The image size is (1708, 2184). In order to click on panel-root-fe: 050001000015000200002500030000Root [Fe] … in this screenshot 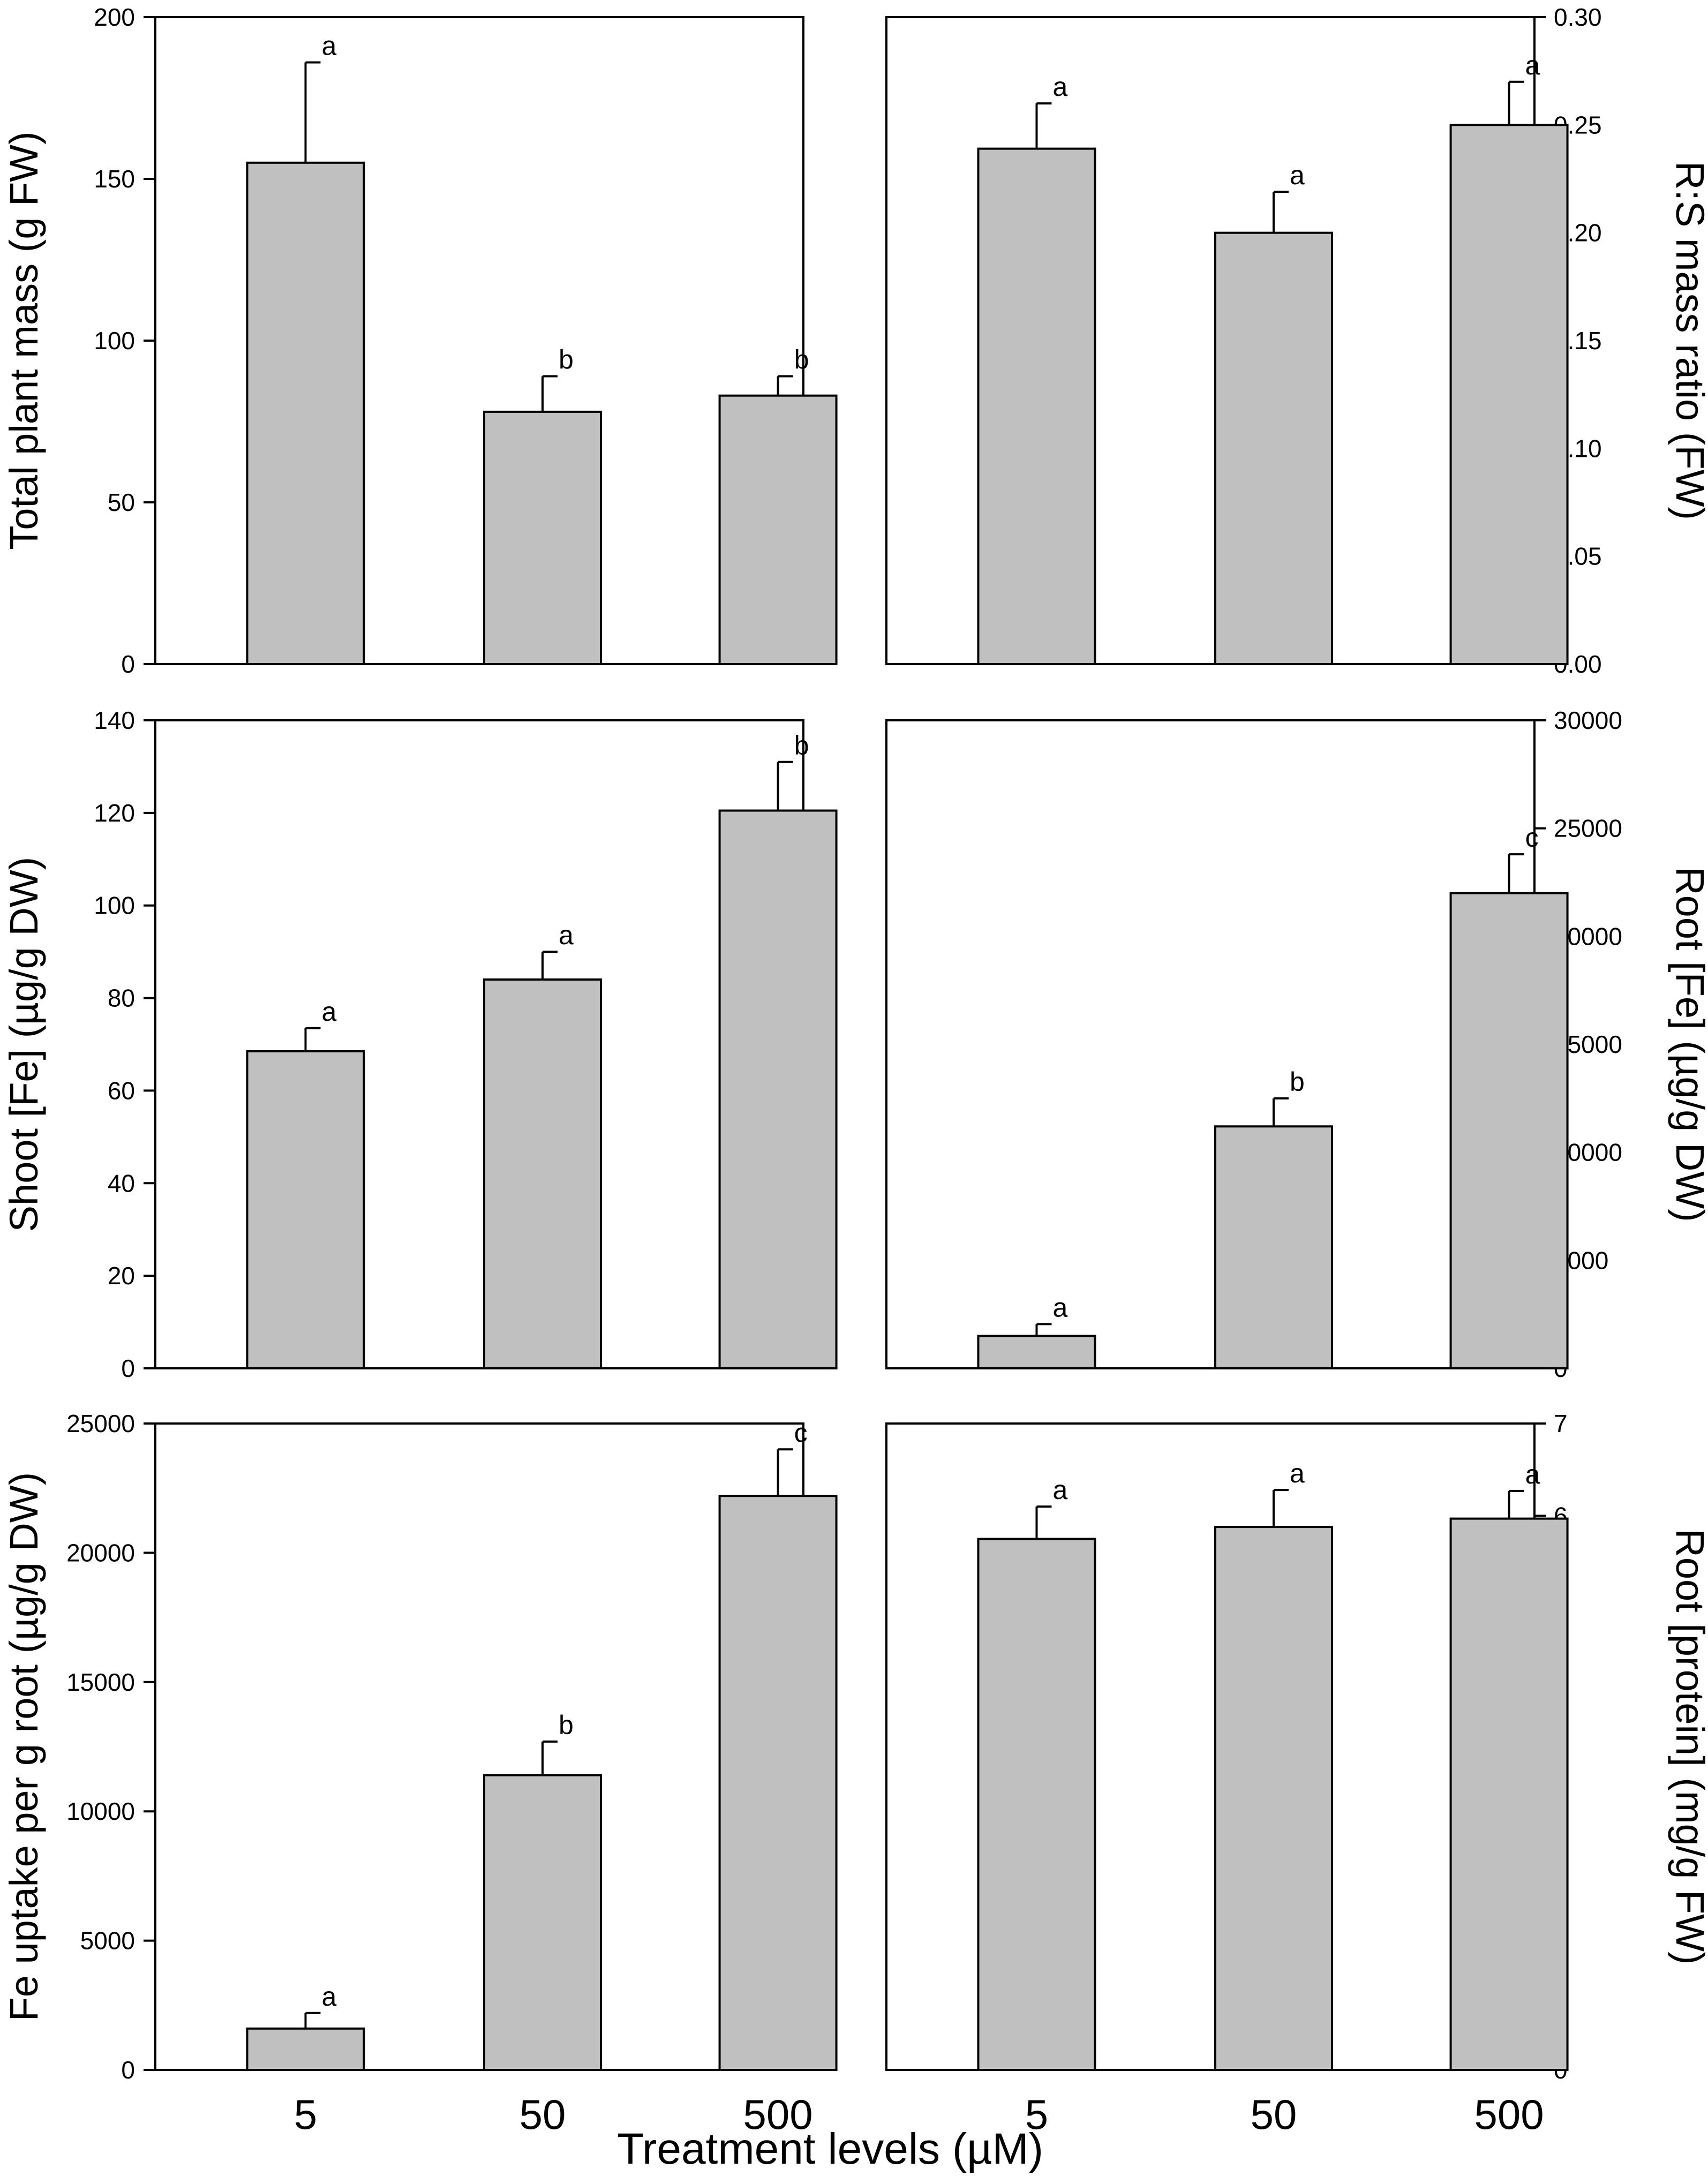, I will do `click(1296, 1044)`.